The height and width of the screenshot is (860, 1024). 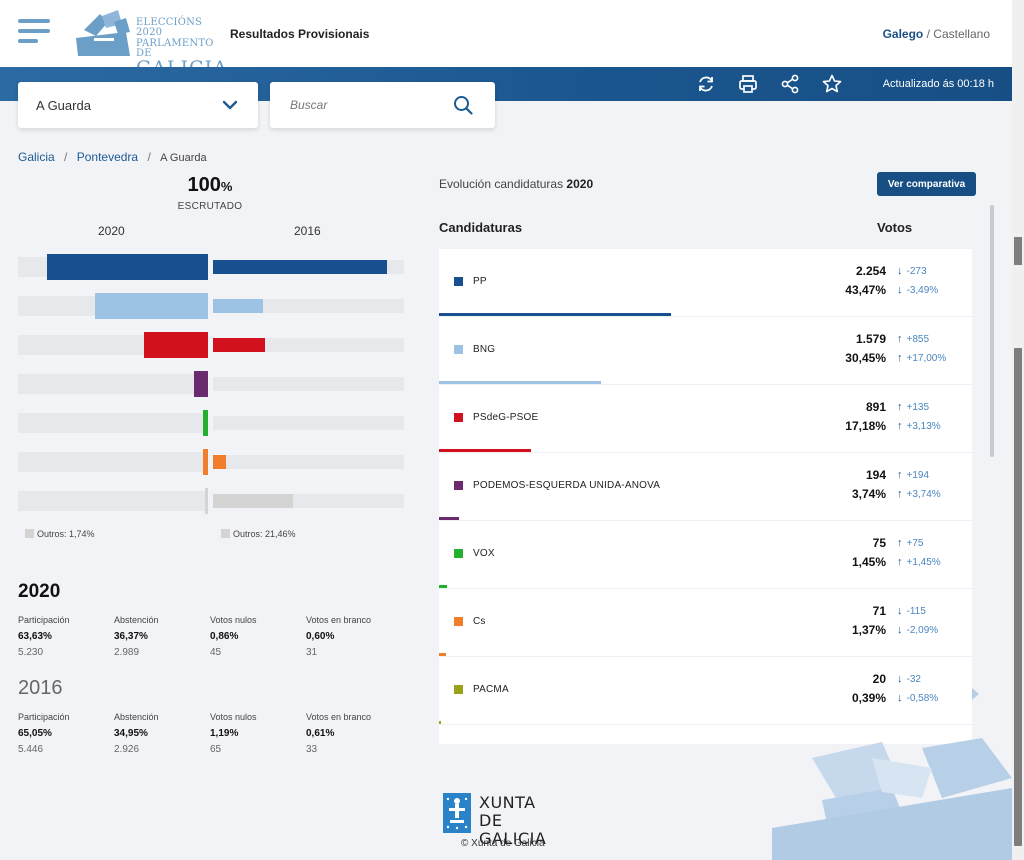 What do you see at coordinates (832, 84) in the screenshot?
I see `star-icon` at bounding box center [832, 84].